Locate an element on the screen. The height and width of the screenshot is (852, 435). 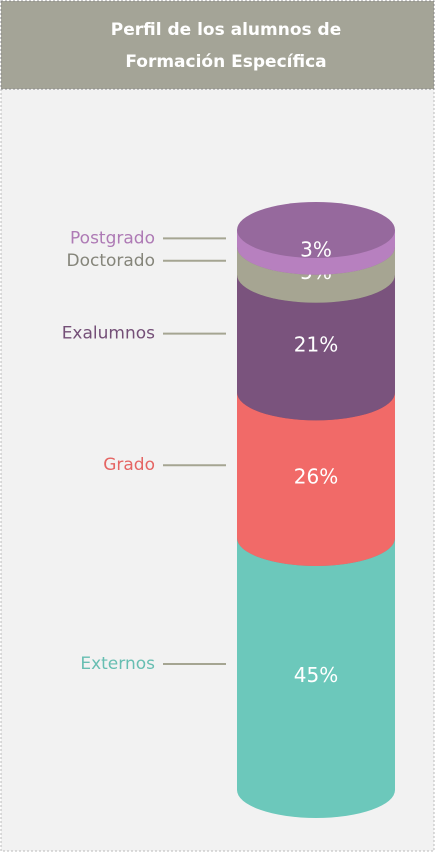
header is located at coordinates (217, 45).